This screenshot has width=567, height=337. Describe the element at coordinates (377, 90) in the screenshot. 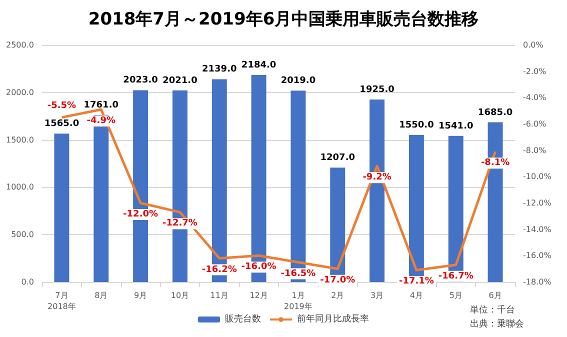

I see `data-label: 1925.0` at that location.